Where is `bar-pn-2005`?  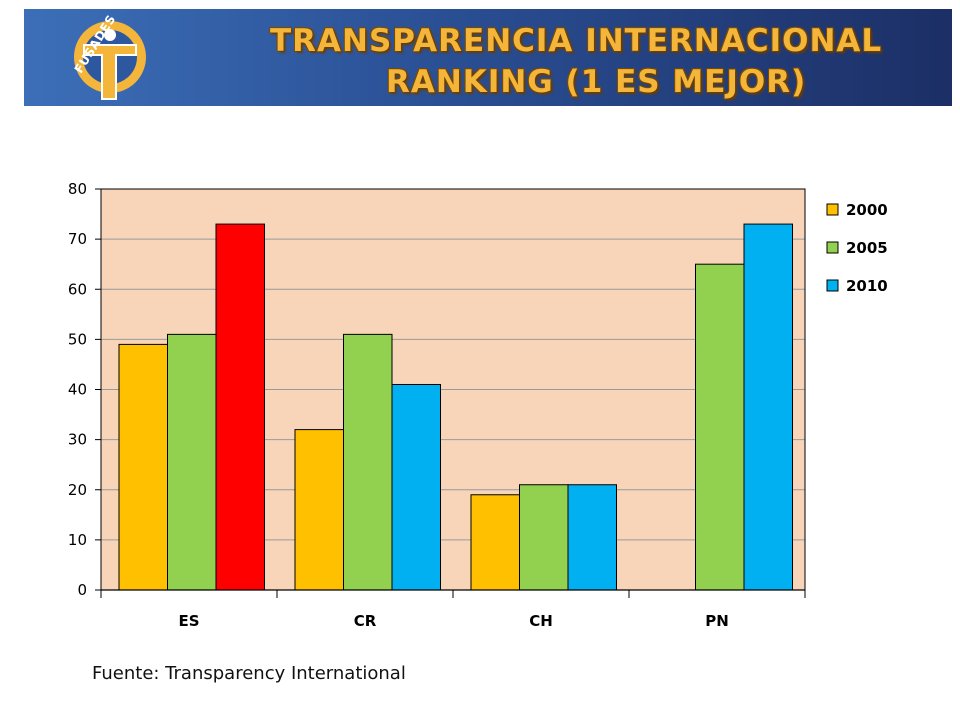
bar-pn-2005 is located at coordinates (720, 427).